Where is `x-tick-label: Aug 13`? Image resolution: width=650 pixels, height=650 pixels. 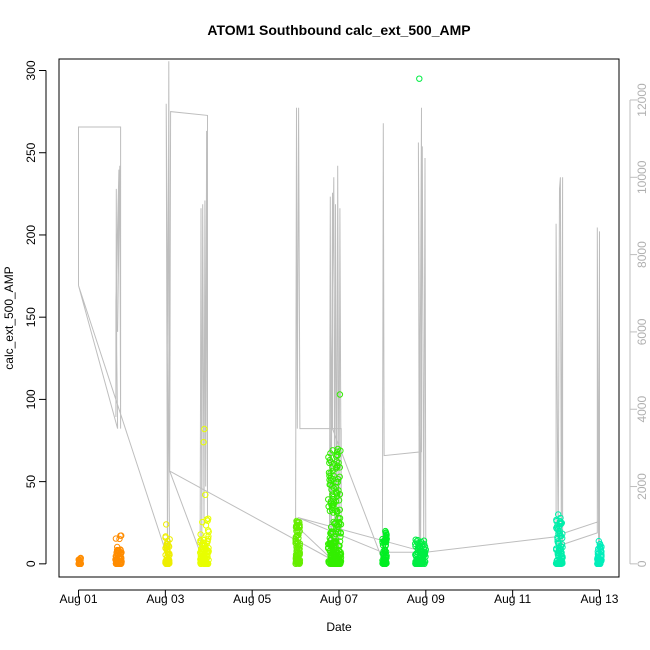
x-tick-label: Aug 13 is located at coordinates (599, 599).